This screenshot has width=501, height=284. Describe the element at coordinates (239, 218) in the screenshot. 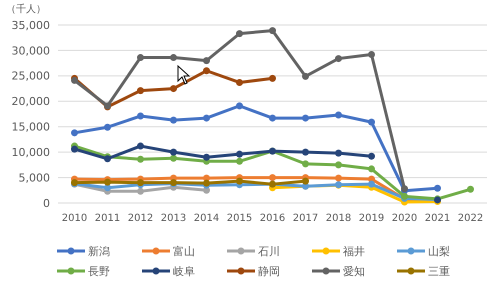

I see `x-tick-label: 2015` at that location.